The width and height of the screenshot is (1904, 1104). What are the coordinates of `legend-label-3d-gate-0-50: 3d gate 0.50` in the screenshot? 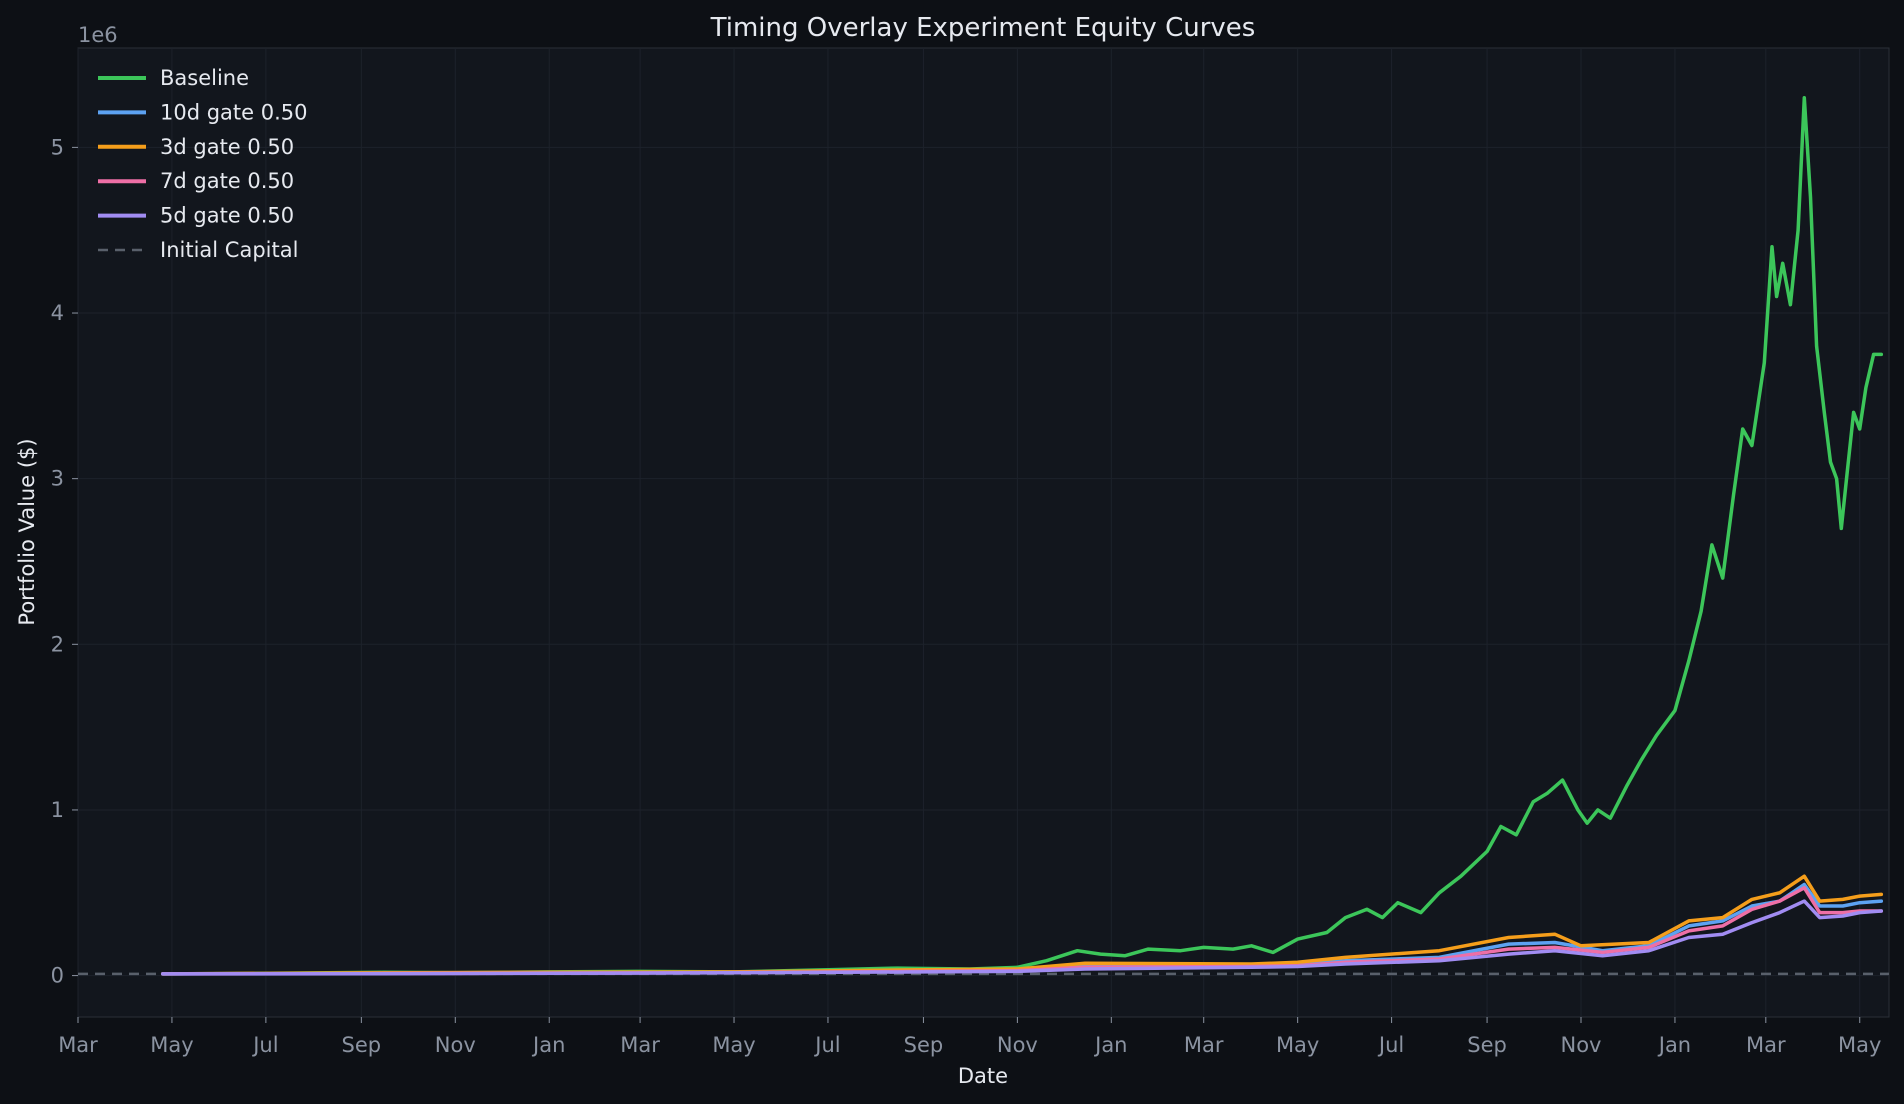 It's located at (227, 147).